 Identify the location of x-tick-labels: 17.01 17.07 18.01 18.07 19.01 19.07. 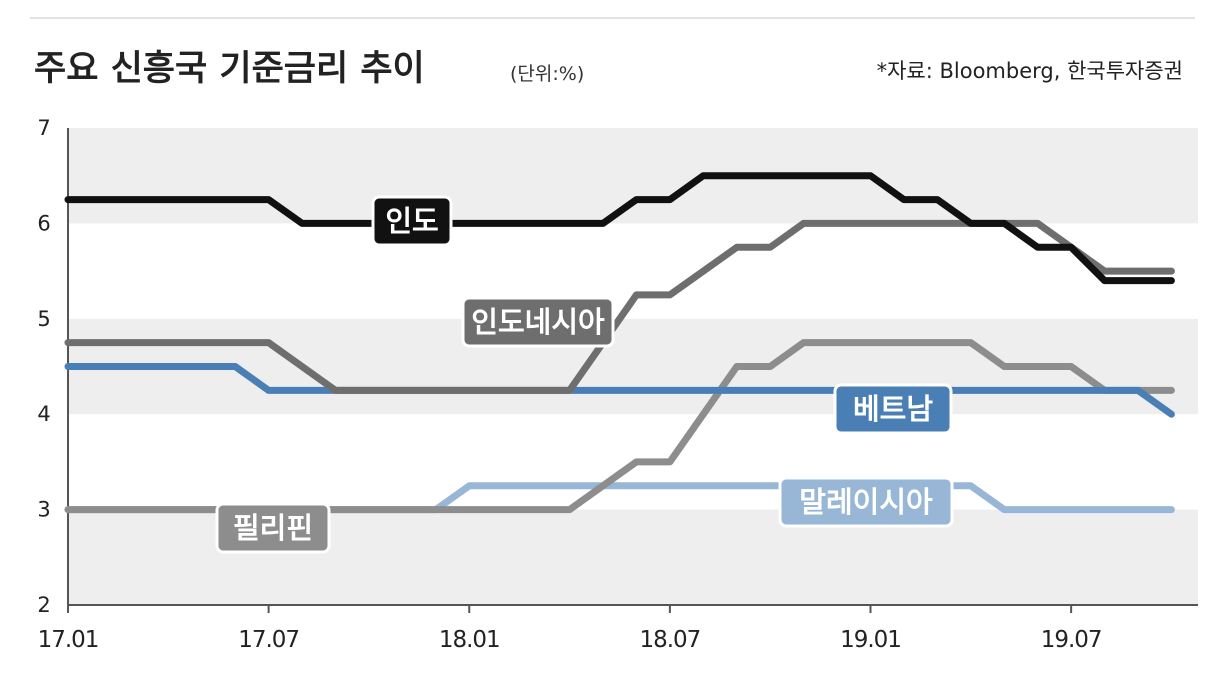
(570, 629).